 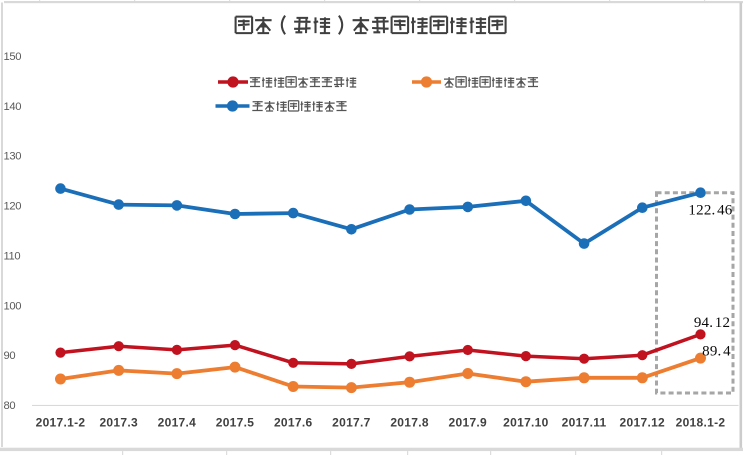 I want to click on svg-text: 110, so click(x=12, y=256).